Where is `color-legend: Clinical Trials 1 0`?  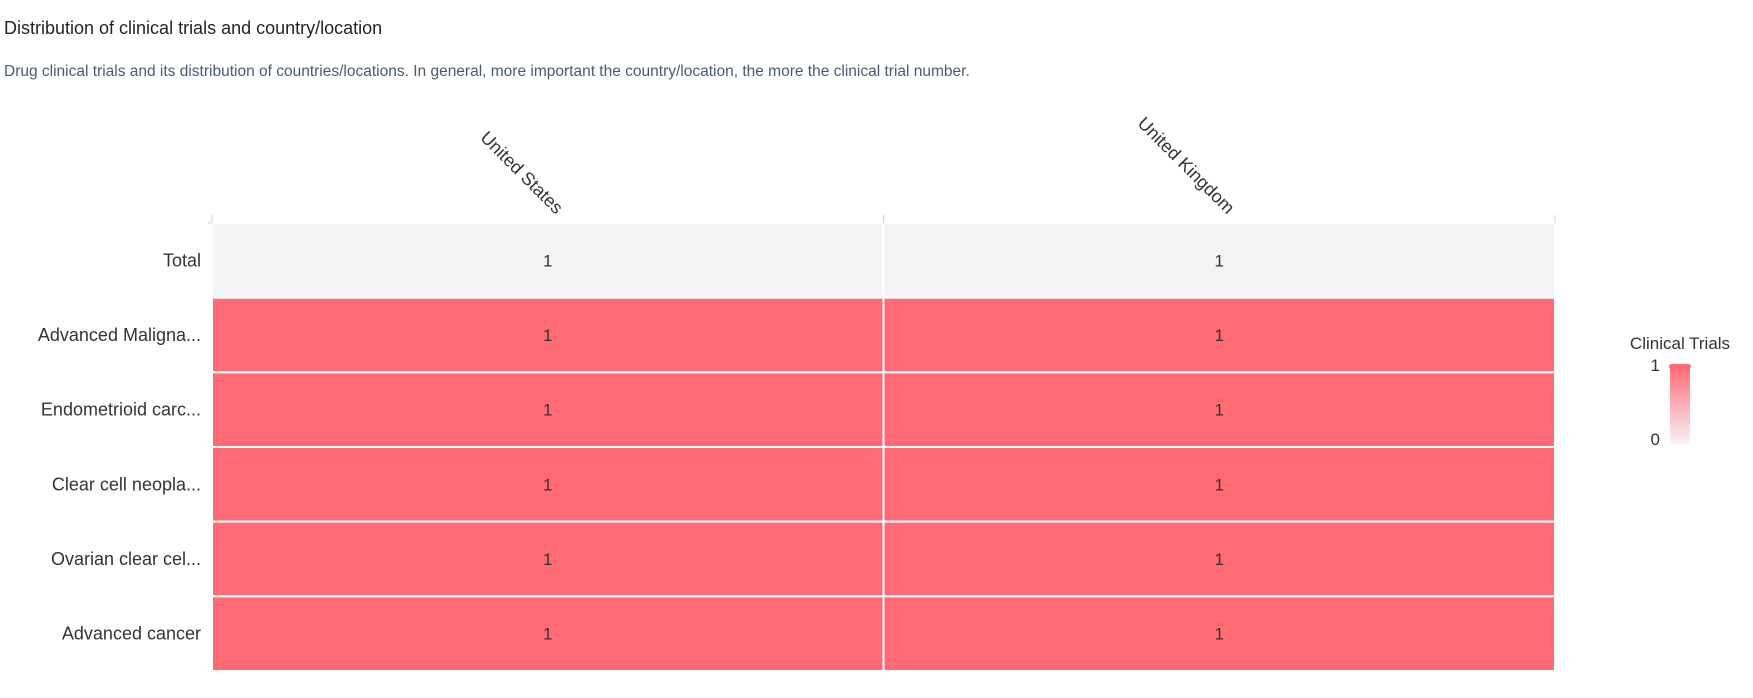
color-legend: Clinical Trials 1 0 is located at coordinates (1680, 391).